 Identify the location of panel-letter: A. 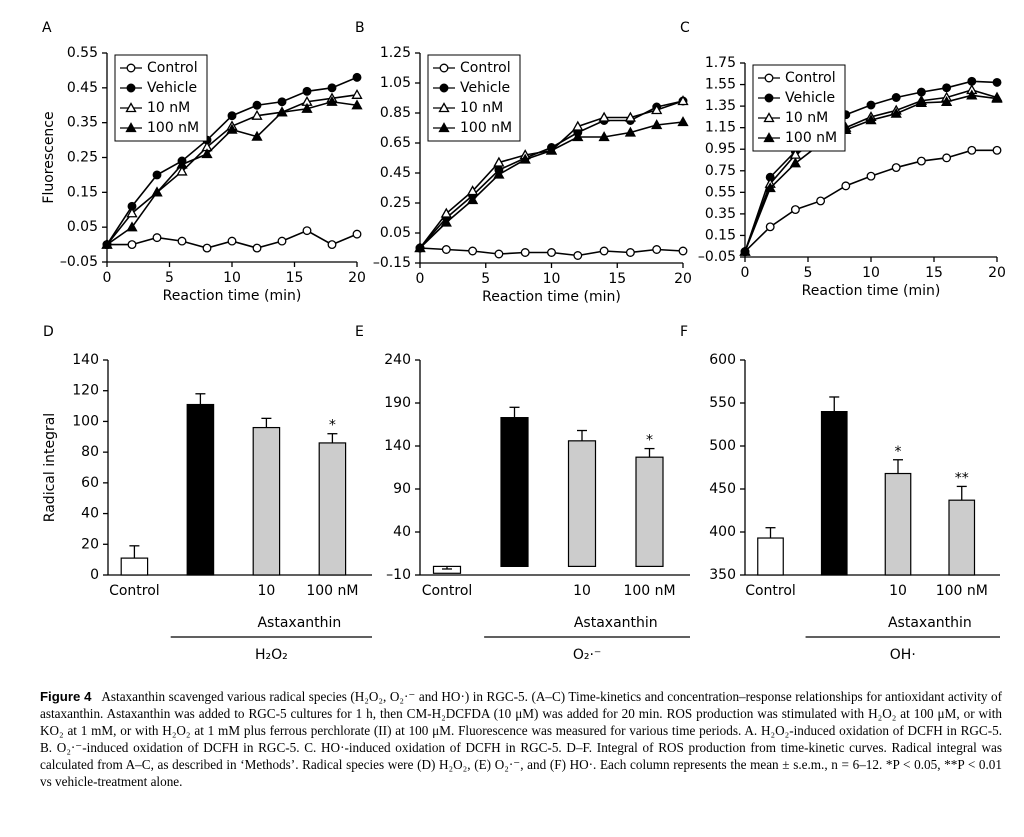
(47, 28).